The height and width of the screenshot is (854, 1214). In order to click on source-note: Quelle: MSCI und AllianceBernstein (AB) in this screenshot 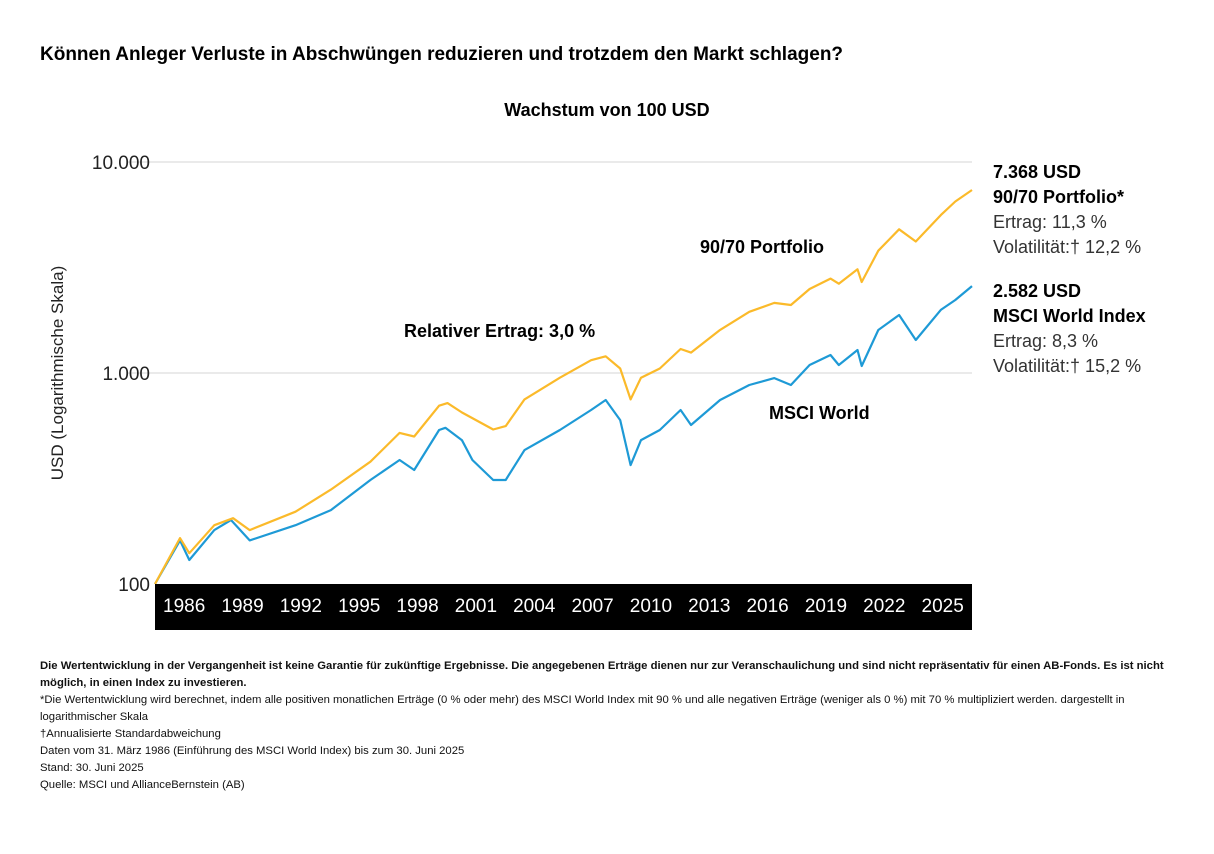, I will do `click(142, 785)`.